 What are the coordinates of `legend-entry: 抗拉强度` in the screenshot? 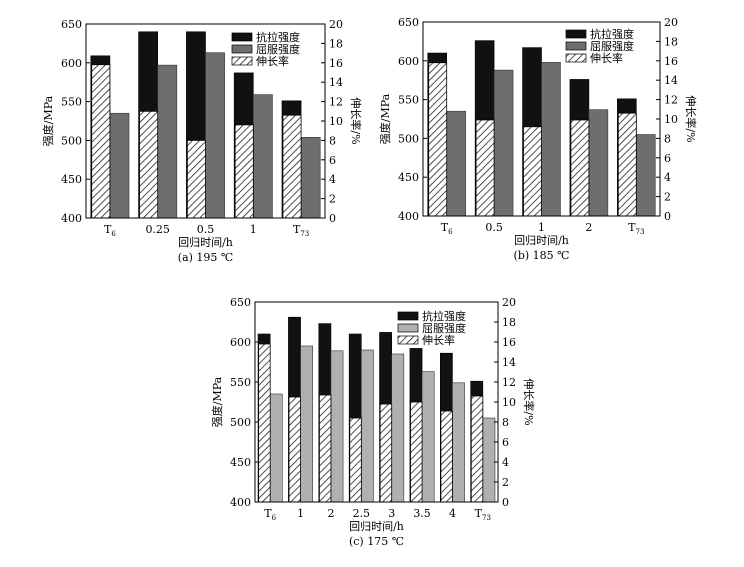 It's located at (444, 316).